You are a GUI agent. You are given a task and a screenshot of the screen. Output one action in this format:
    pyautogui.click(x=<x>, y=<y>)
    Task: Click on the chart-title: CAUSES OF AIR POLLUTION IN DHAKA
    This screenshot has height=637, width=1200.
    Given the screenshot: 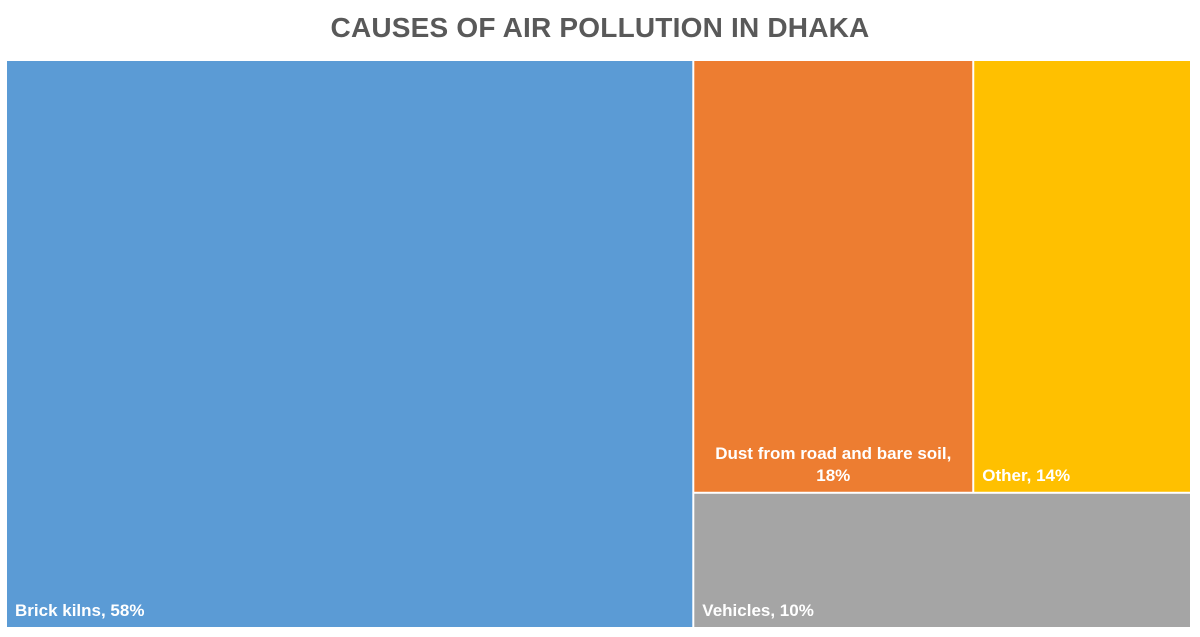 What is the action you would take?
    pyautogui.click(x=600, y=27)
    